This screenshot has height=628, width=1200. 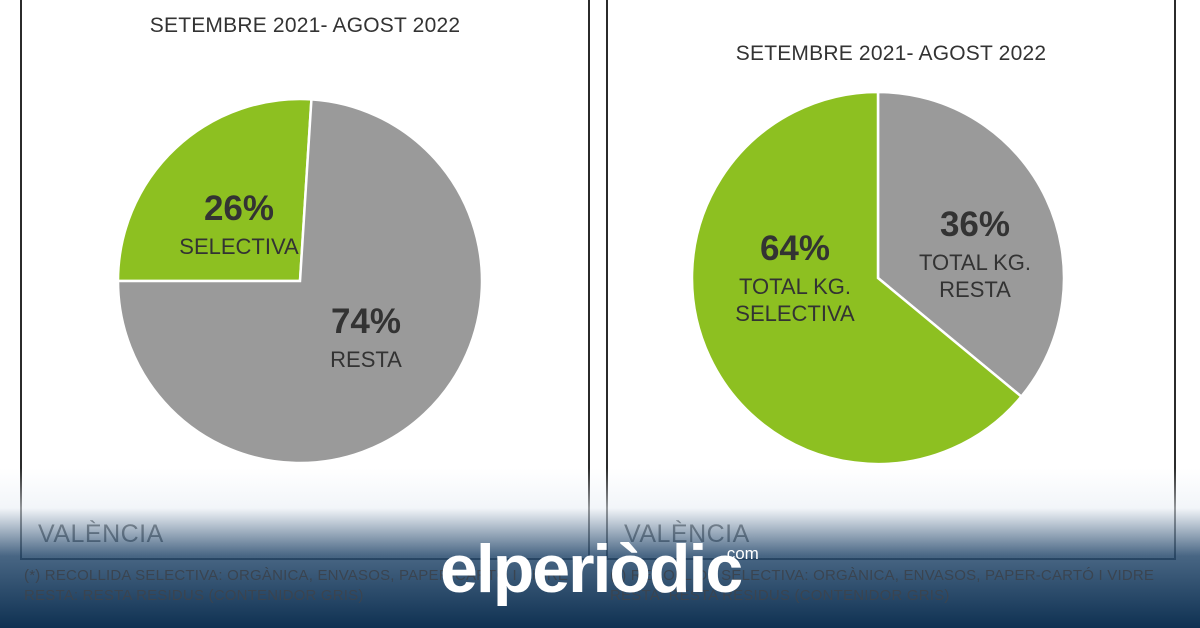 I want to click on pie-slice-1-1-percent-label: 64%, so click(x=795, y=248).